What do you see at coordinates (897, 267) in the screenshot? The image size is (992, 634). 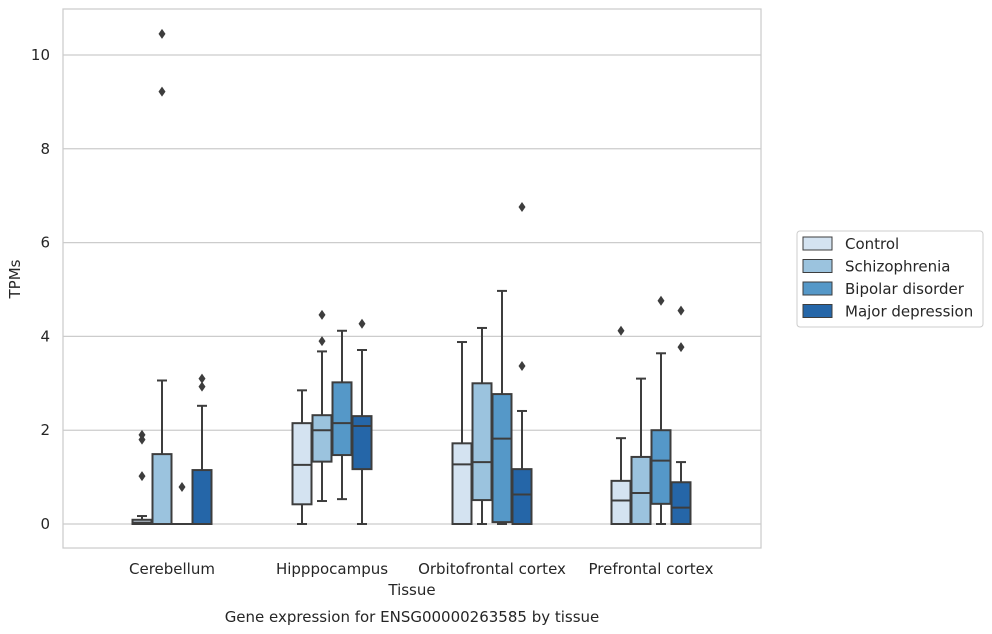 I see `legend-label: Schizophrenia` at bounding box center [897, 267].